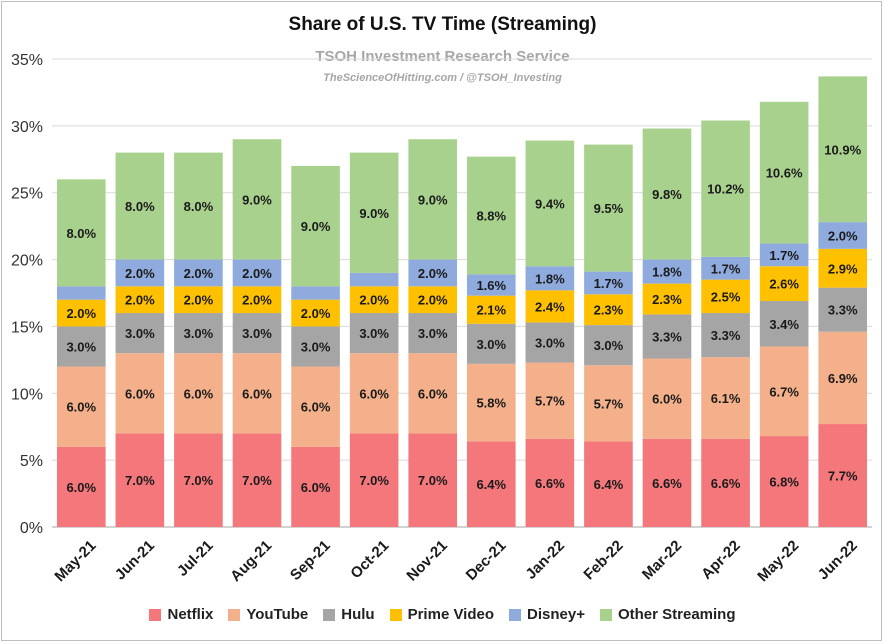 The height and width of the screenshot is (644, 885). I want to click on data-label: 1.7%, so click(784, 255).